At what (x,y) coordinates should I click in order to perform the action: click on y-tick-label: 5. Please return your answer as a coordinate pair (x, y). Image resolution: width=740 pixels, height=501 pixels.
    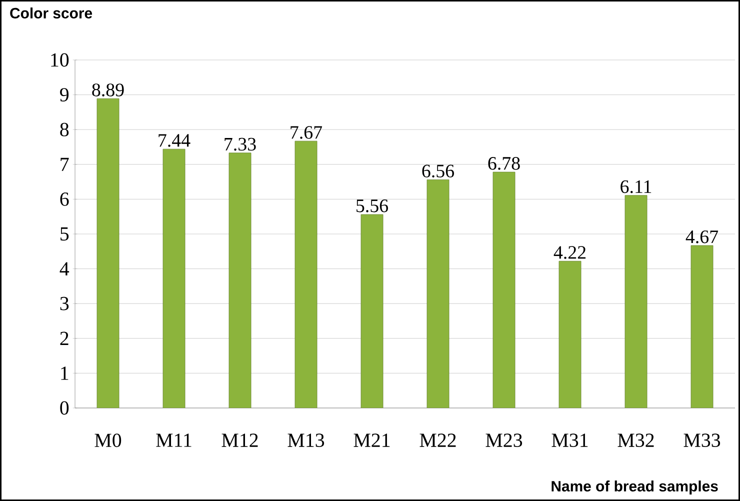
    Looking at the image, I should click on (64, 234).